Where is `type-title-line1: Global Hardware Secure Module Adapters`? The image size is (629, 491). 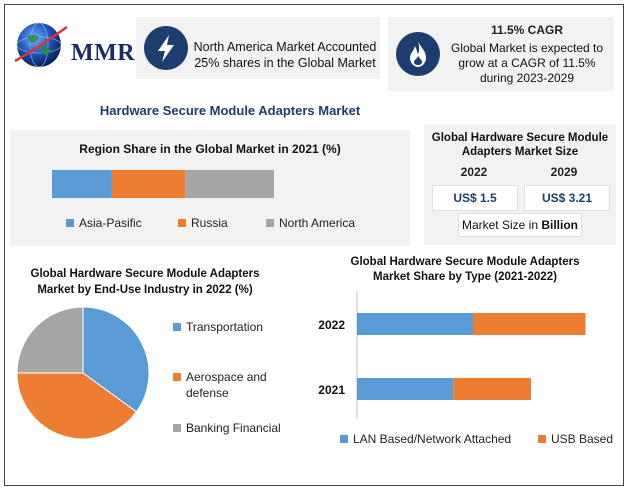 type-title-line1: Global Hardware Secure Module Adapters is located at coordinates (465, 262).